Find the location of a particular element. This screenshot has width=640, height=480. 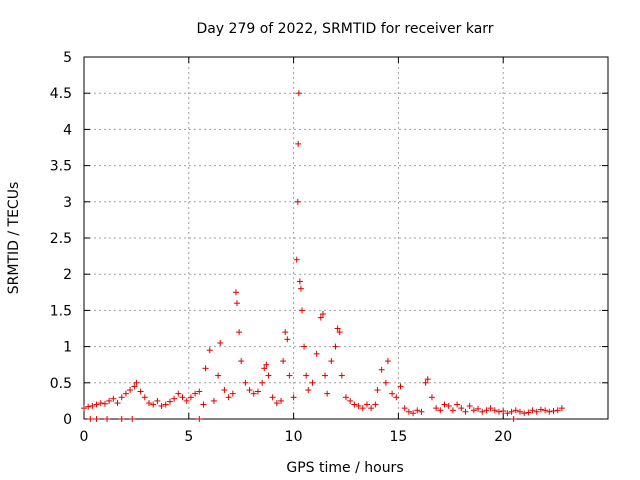

x-tick-label: 0 is located at coordinates (84, 437).